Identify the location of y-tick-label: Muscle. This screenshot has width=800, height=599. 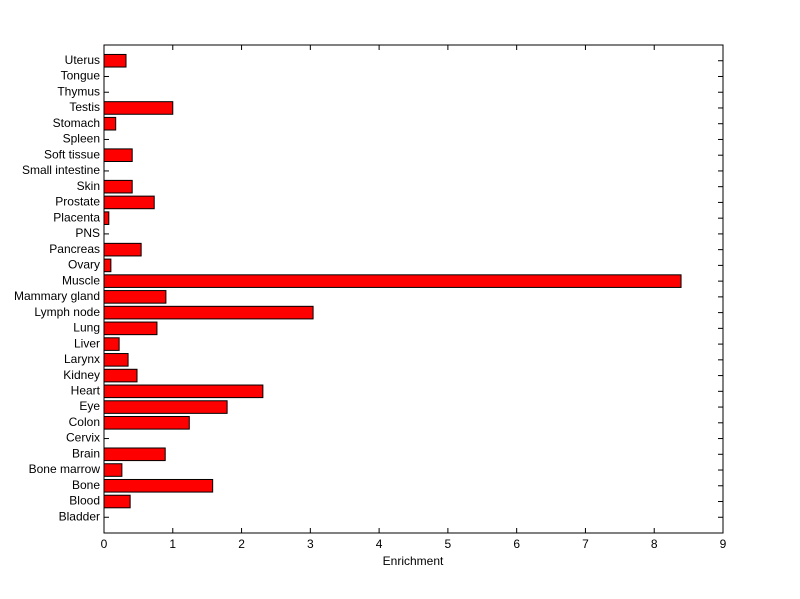
(81, 280).